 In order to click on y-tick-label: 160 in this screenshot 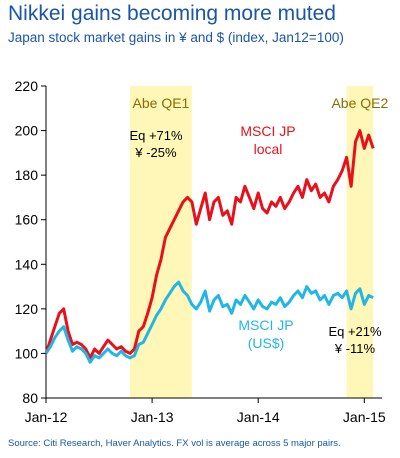, I will do `click(27, 220)`.